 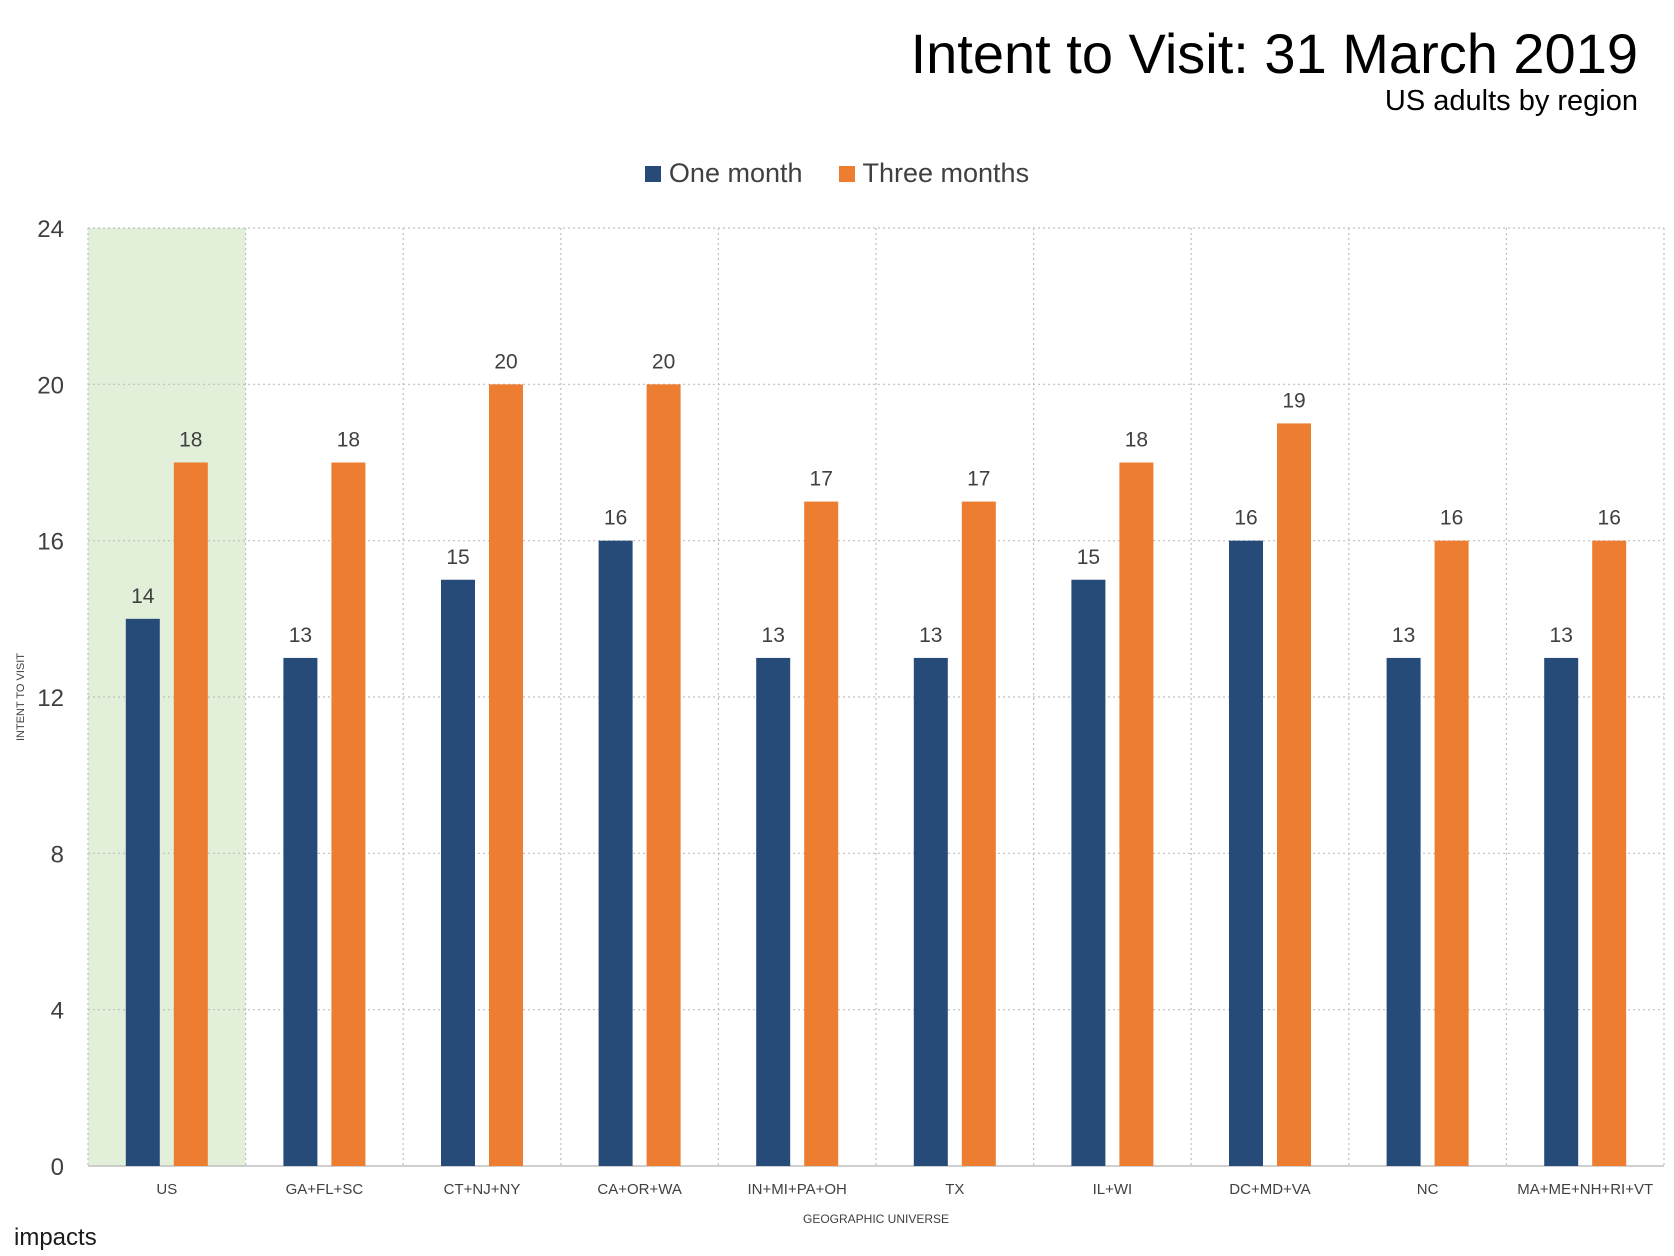 I want to click on y-tick-label: 0, so click(x=57, y=1167).